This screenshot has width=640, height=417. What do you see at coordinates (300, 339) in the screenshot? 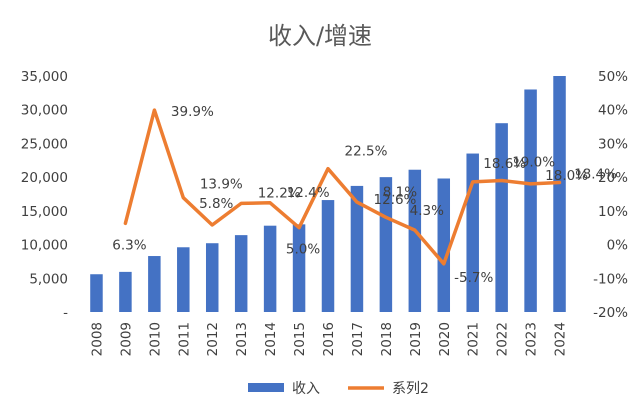
I see `x-tick-2015: 2015` at bounding box center [300, 339].